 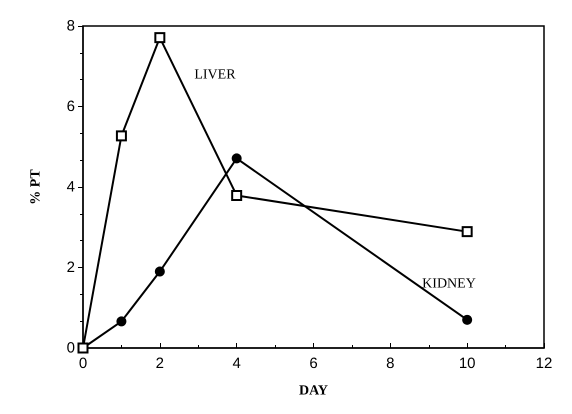 I want to click on y-tick-label: 8, so click(x=70, y=26).